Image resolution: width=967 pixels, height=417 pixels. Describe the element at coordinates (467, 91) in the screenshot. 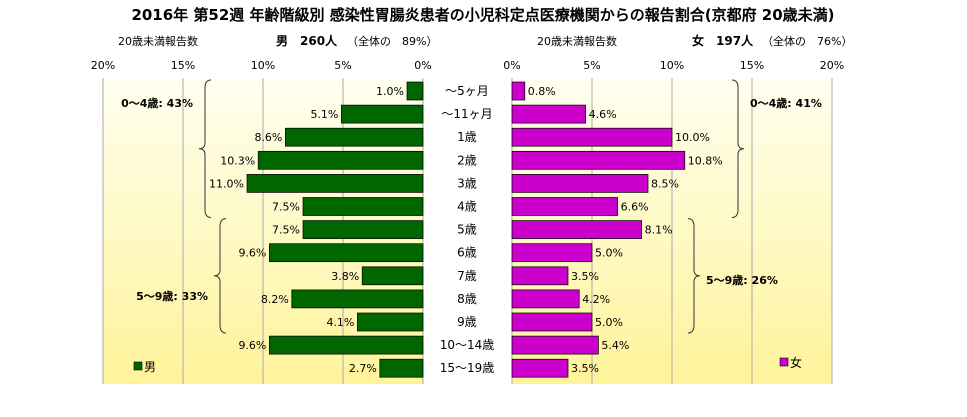

I see `age-category-label: 〜5ヶ月` at that location.